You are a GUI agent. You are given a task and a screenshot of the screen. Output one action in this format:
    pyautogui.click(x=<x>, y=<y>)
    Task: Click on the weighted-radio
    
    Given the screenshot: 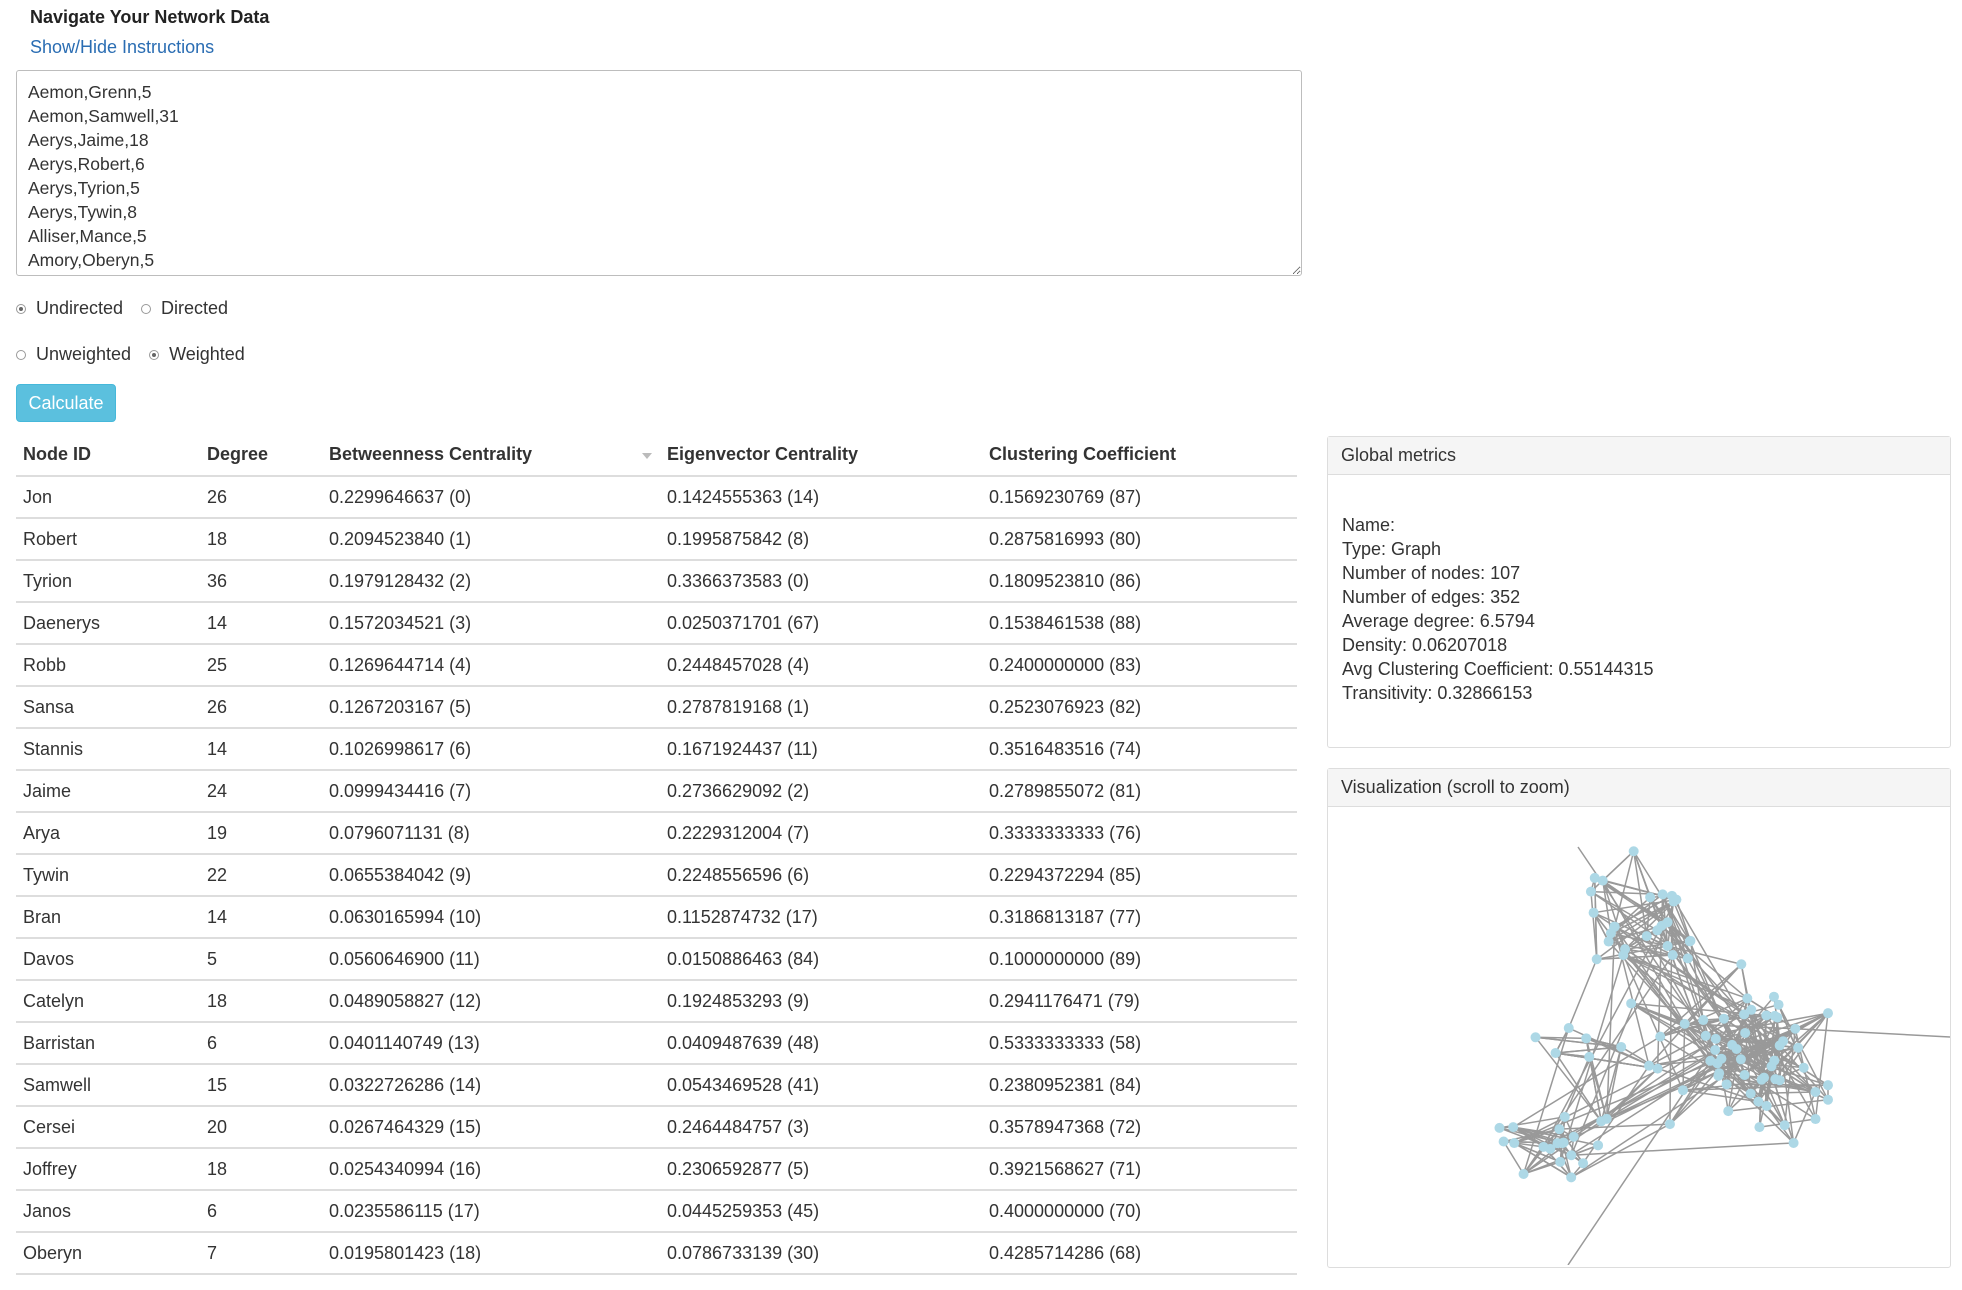 What is the action you would take?
    pyautogui.click(x=154, y=354)
    